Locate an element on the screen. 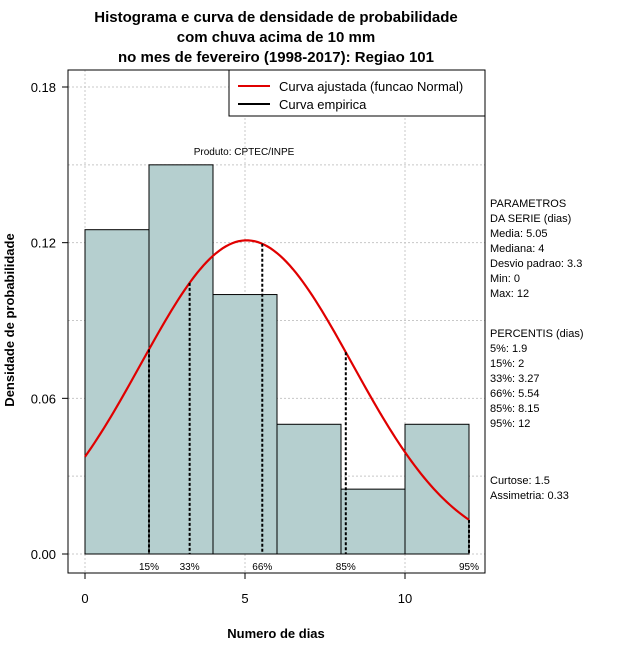  x-tick-label: 10 is located at coordinates (405, 598).